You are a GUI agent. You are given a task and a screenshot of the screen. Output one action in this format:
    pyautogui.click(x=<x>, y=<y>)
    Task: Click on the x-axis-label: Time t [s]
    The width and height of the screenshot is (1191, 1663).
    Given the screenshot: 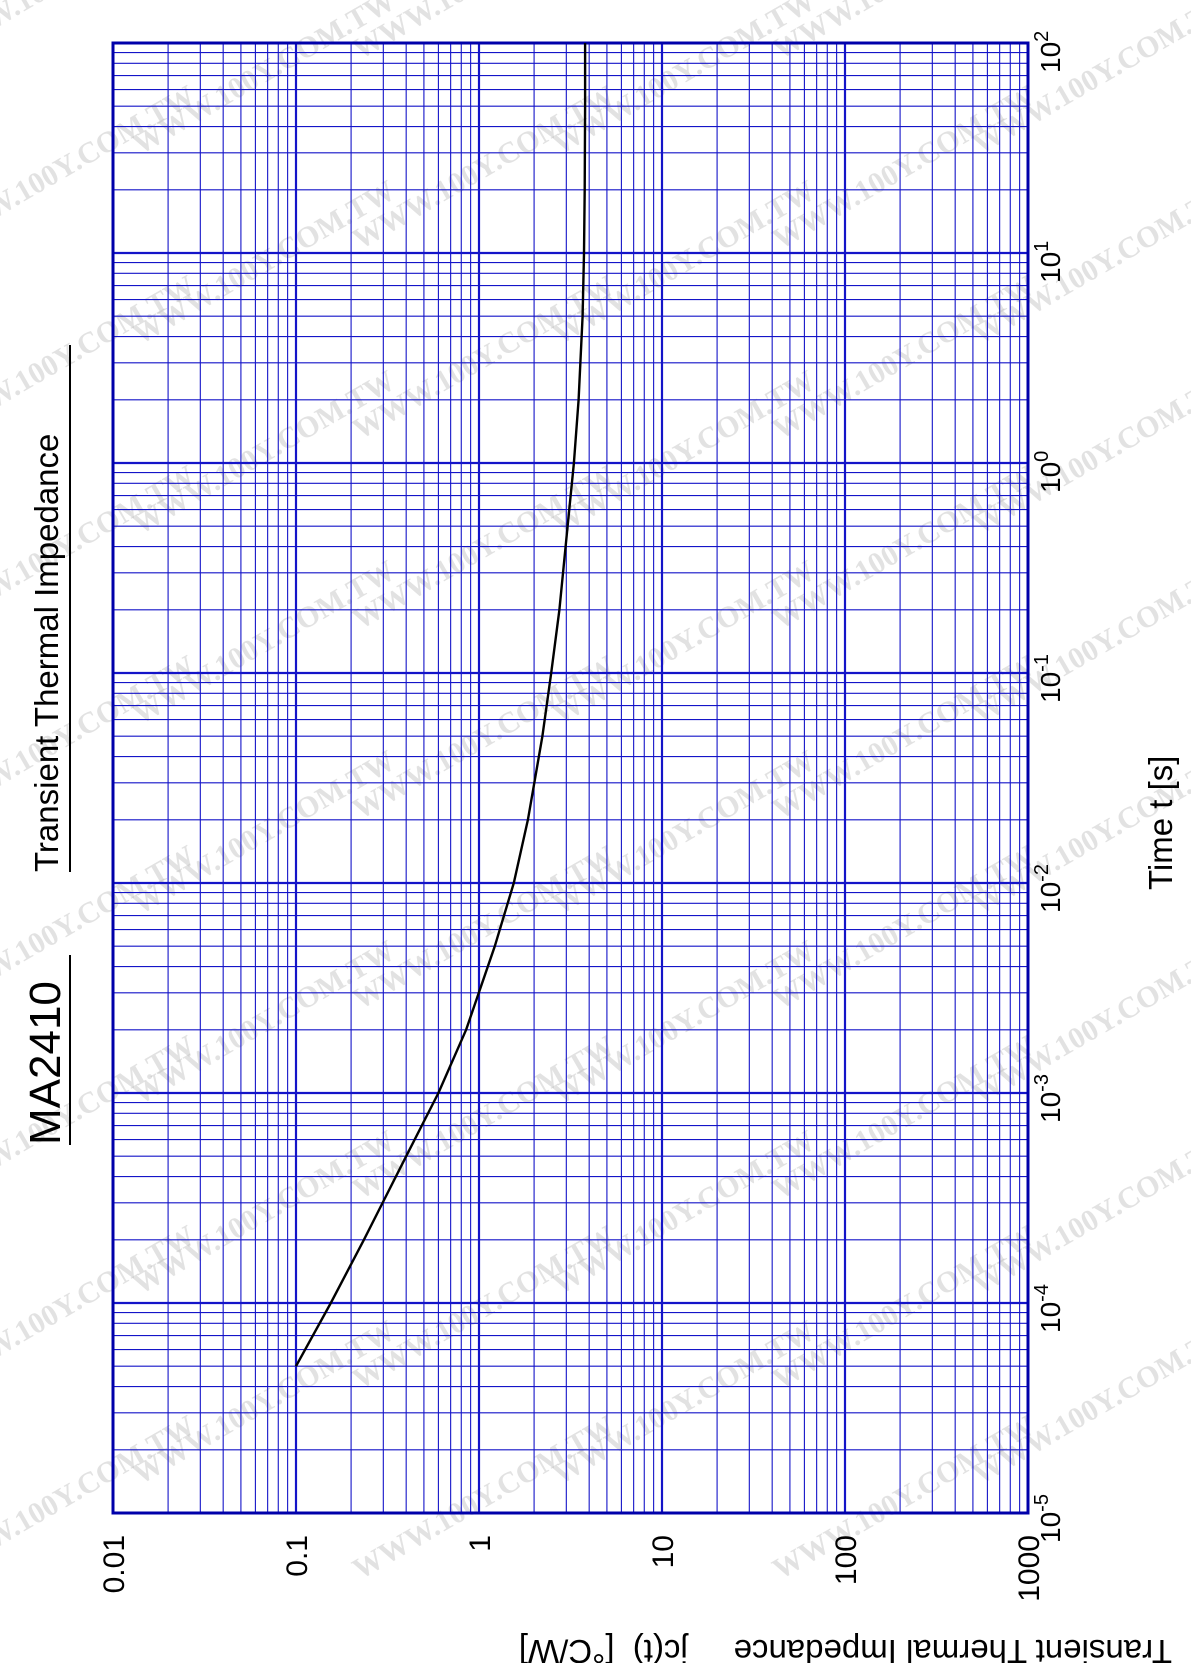 What is the action you would take?
    pyautogui.click(x=1160, y=823)
    